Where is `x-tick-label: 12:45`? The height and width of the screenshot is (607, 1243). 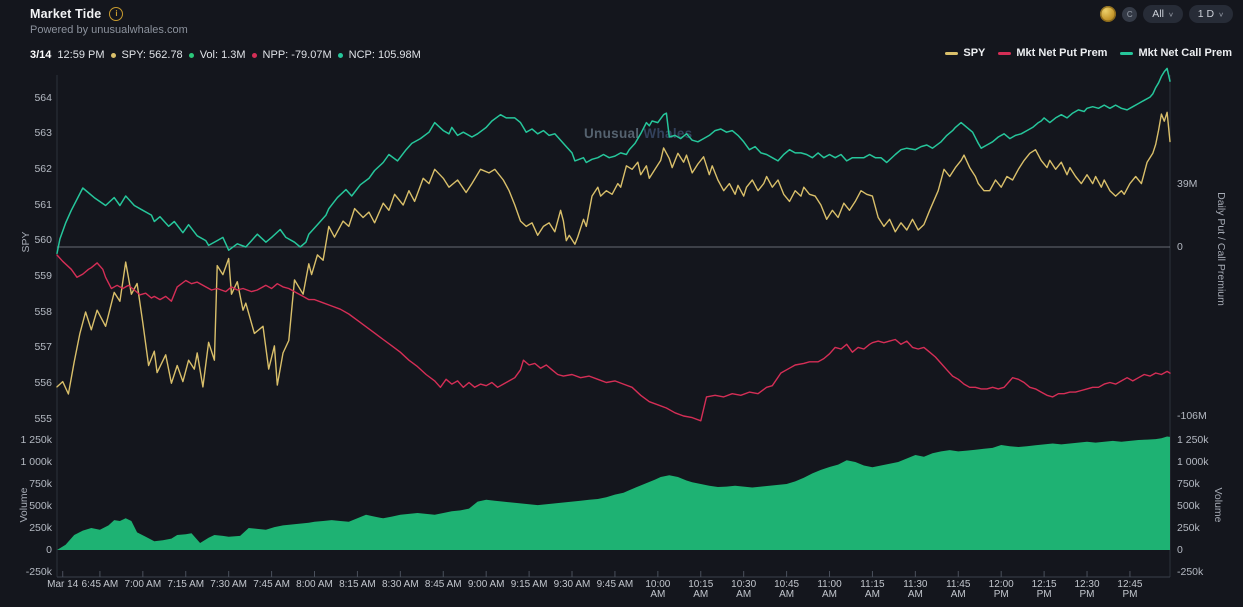
x-tick-label: 12:45 is located at coordinates (1130, 584).